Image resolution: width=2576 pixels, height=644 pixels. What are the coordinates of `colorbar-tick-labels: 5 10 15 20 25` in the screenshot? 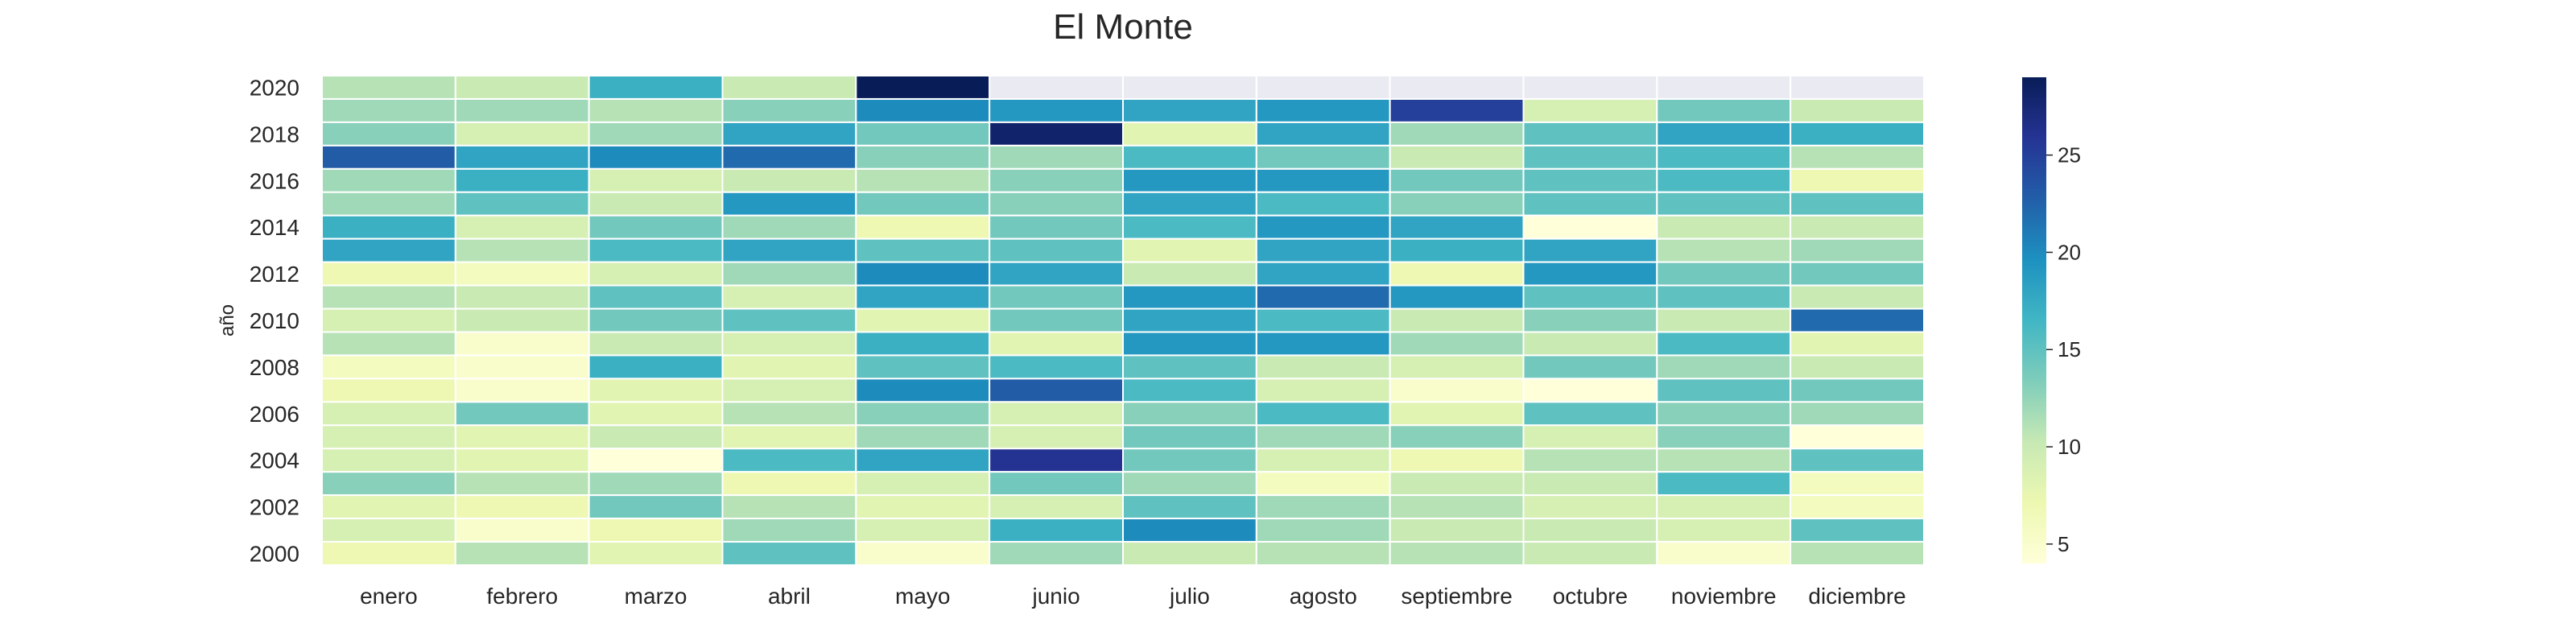 It's located at (2063, 349).